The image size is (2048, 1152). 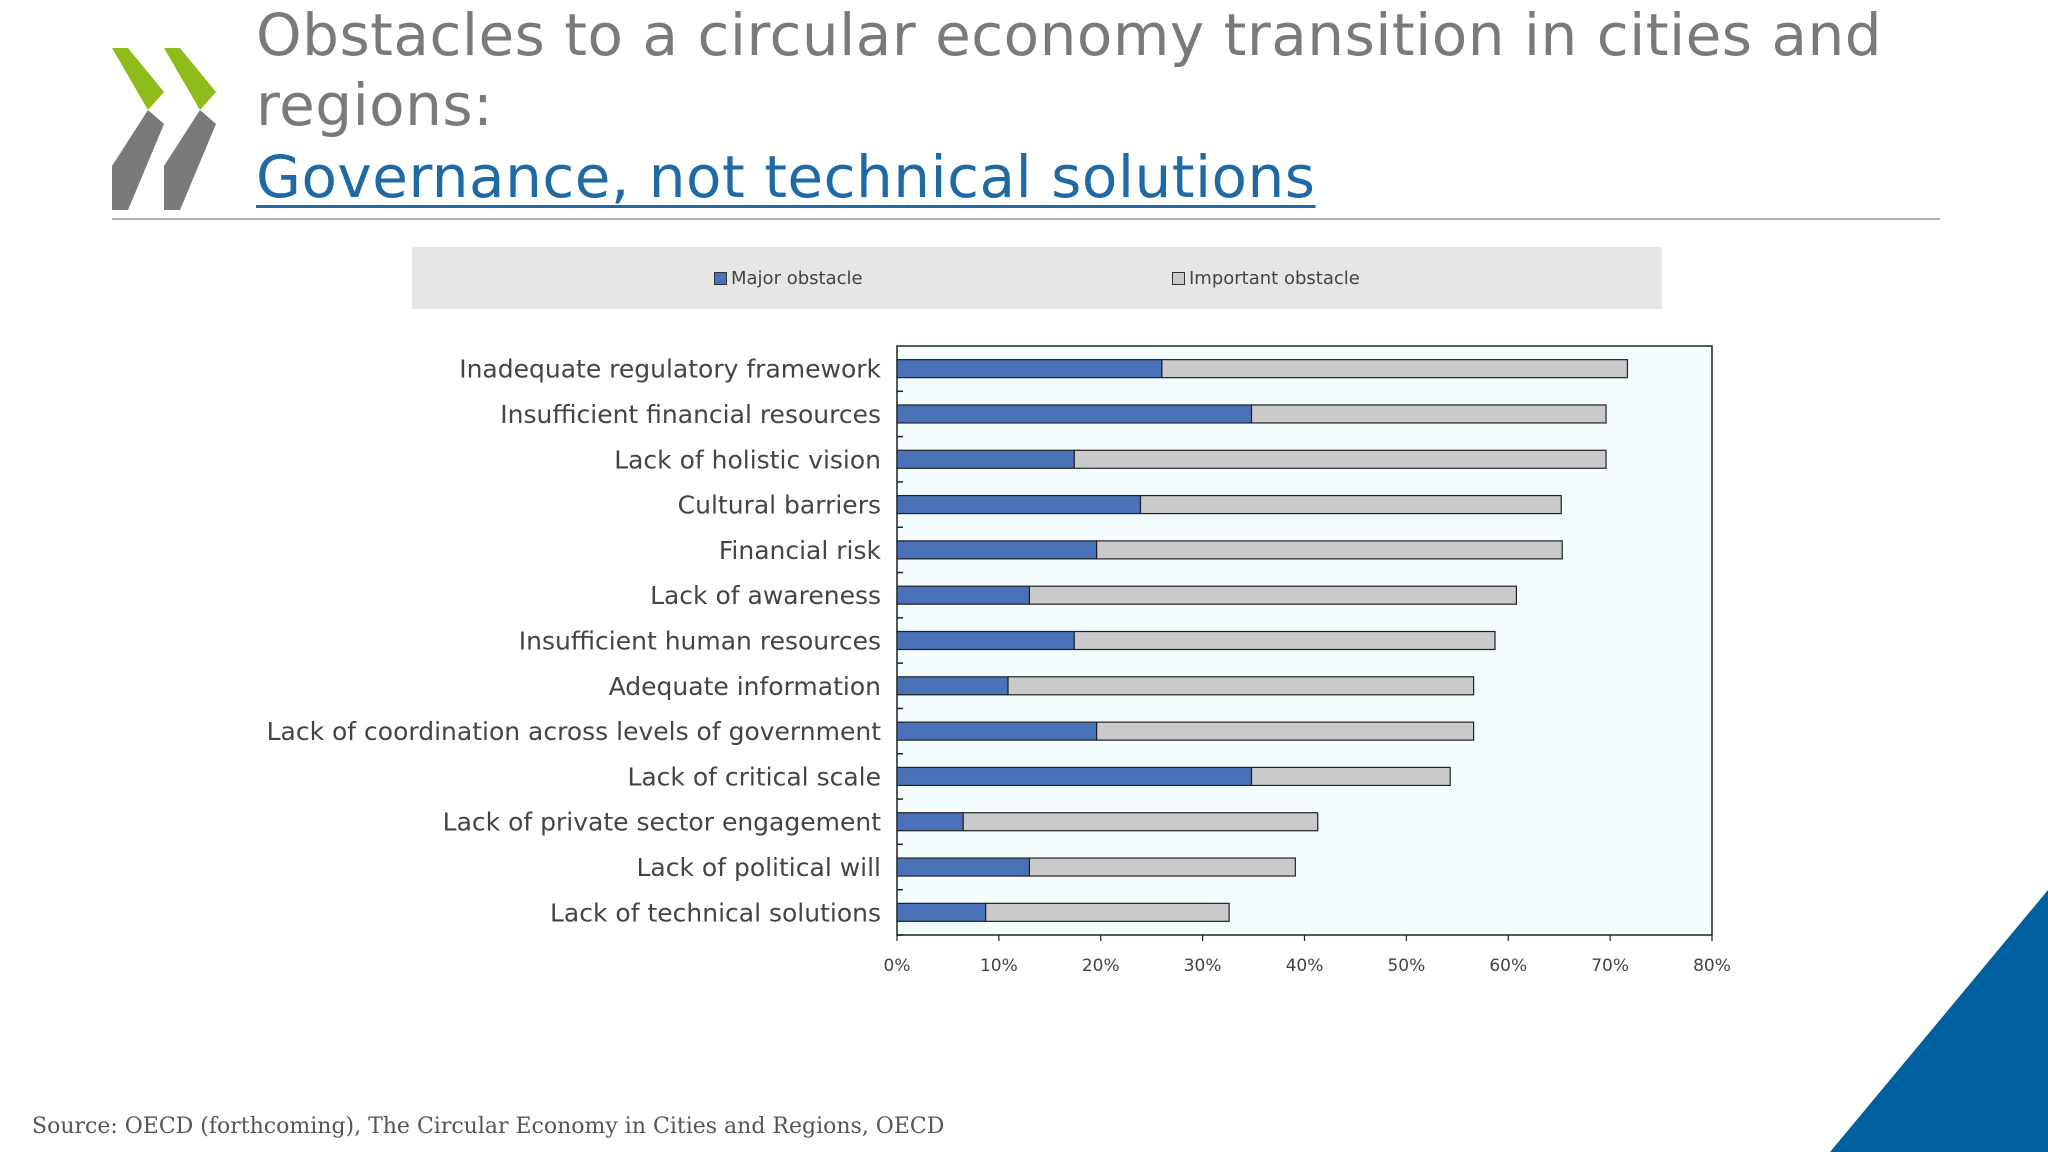 What do you see at coordinates (1178, 278) in the screenshot?
I see `legend-swatch-important` at bounding box center [1178, 278].